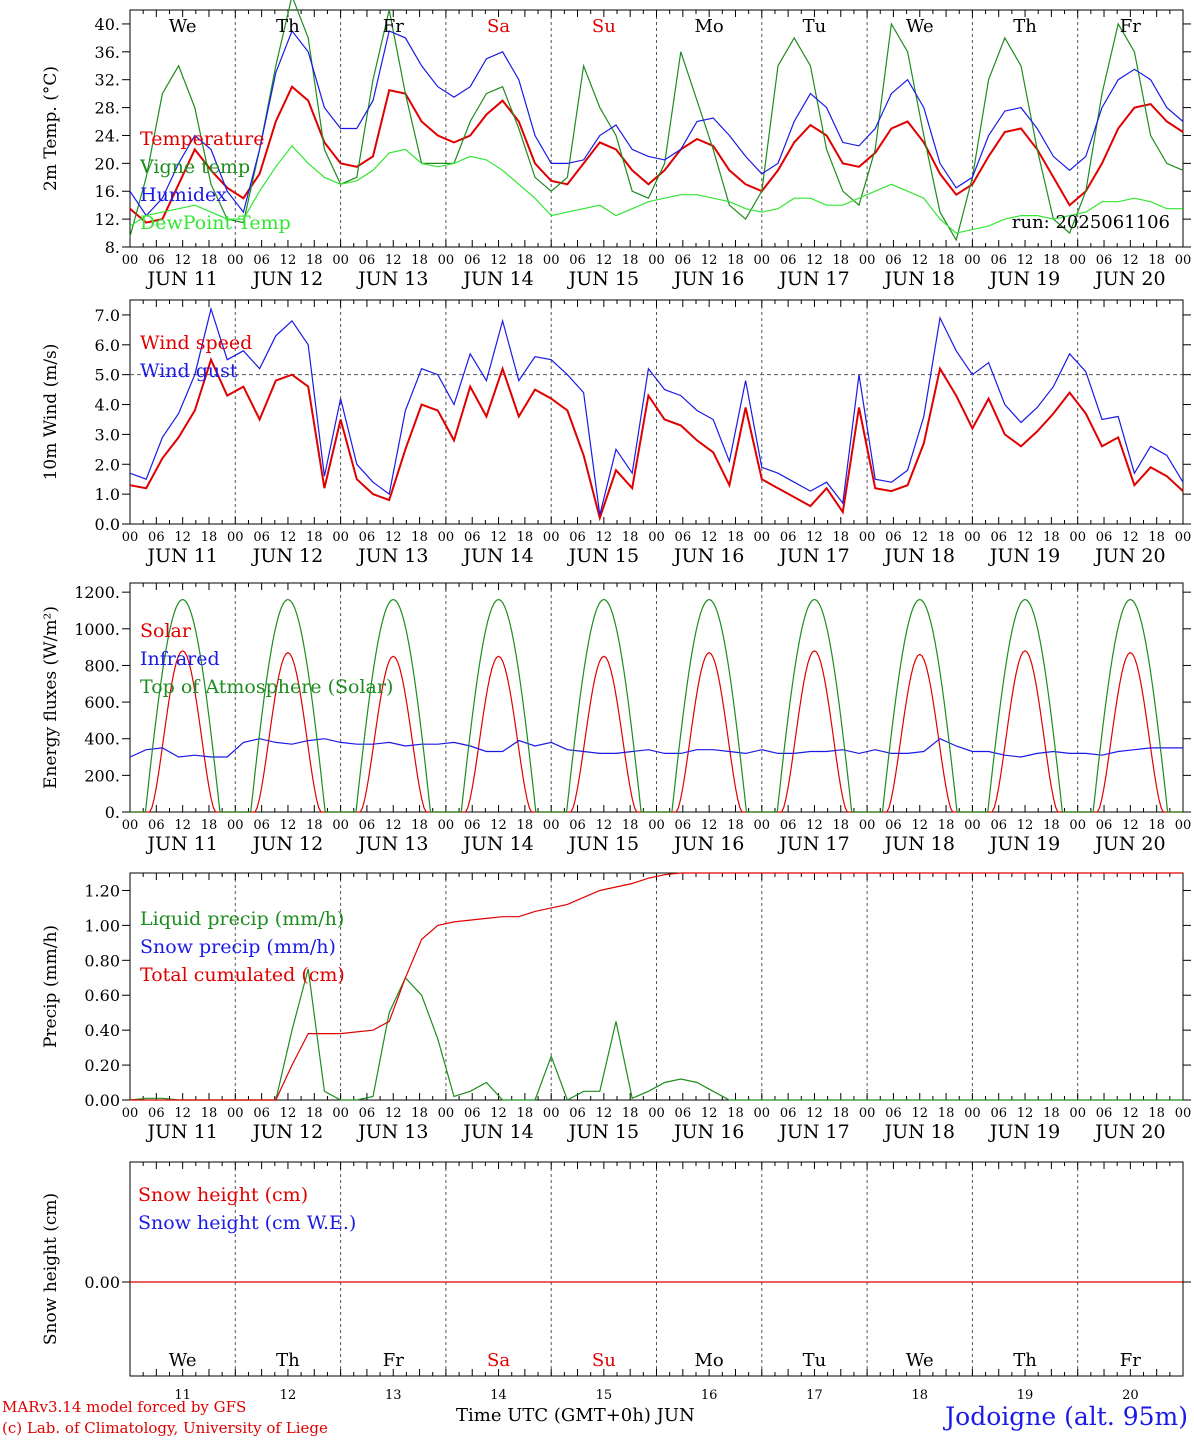 The width and height of the screenshot is (1194, 1440). Describe the element at coordinates (709, 1360) in the screenshot. I see `day-name: Mo` at that location.